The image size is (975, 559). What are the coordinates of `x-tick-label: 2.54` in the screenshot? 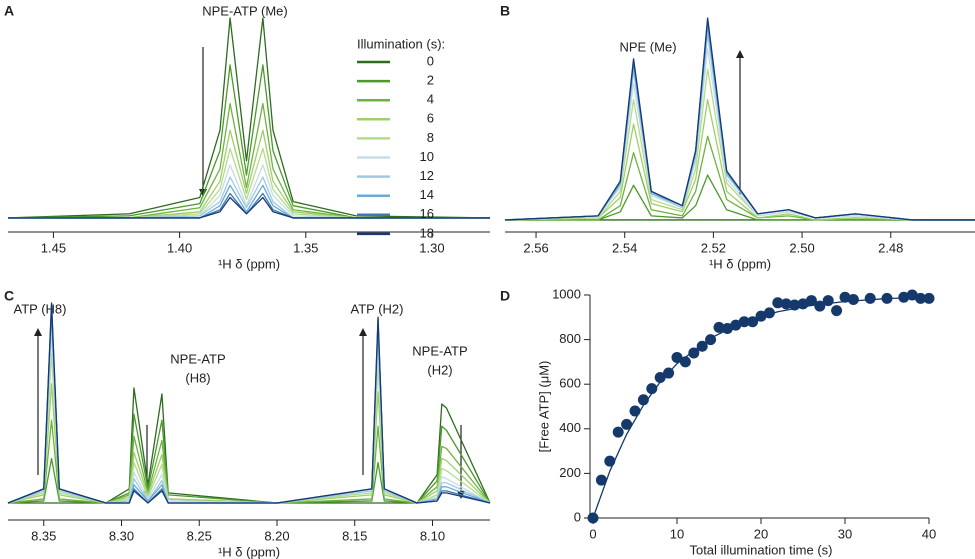 It's located at (624, 247).